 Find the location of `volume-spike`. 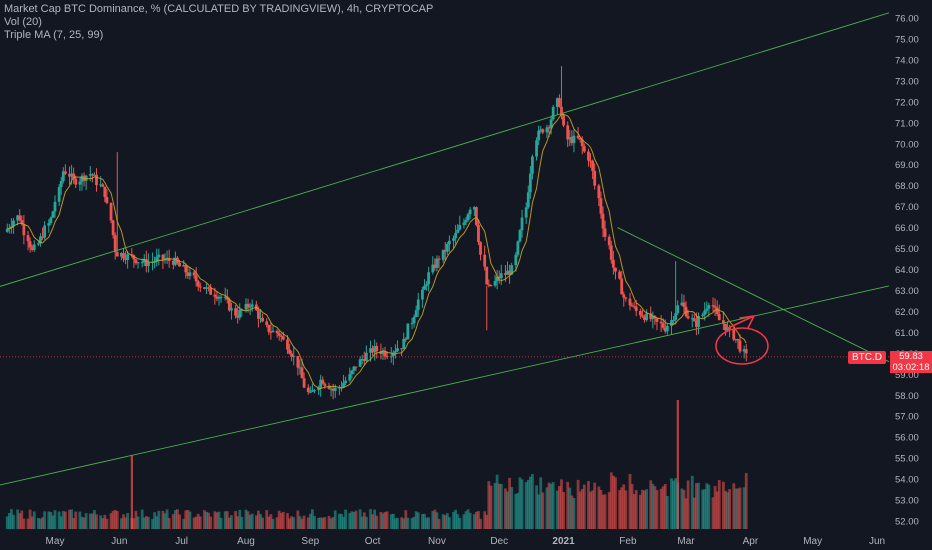

volume-spike is located at coordinates (678, 464).